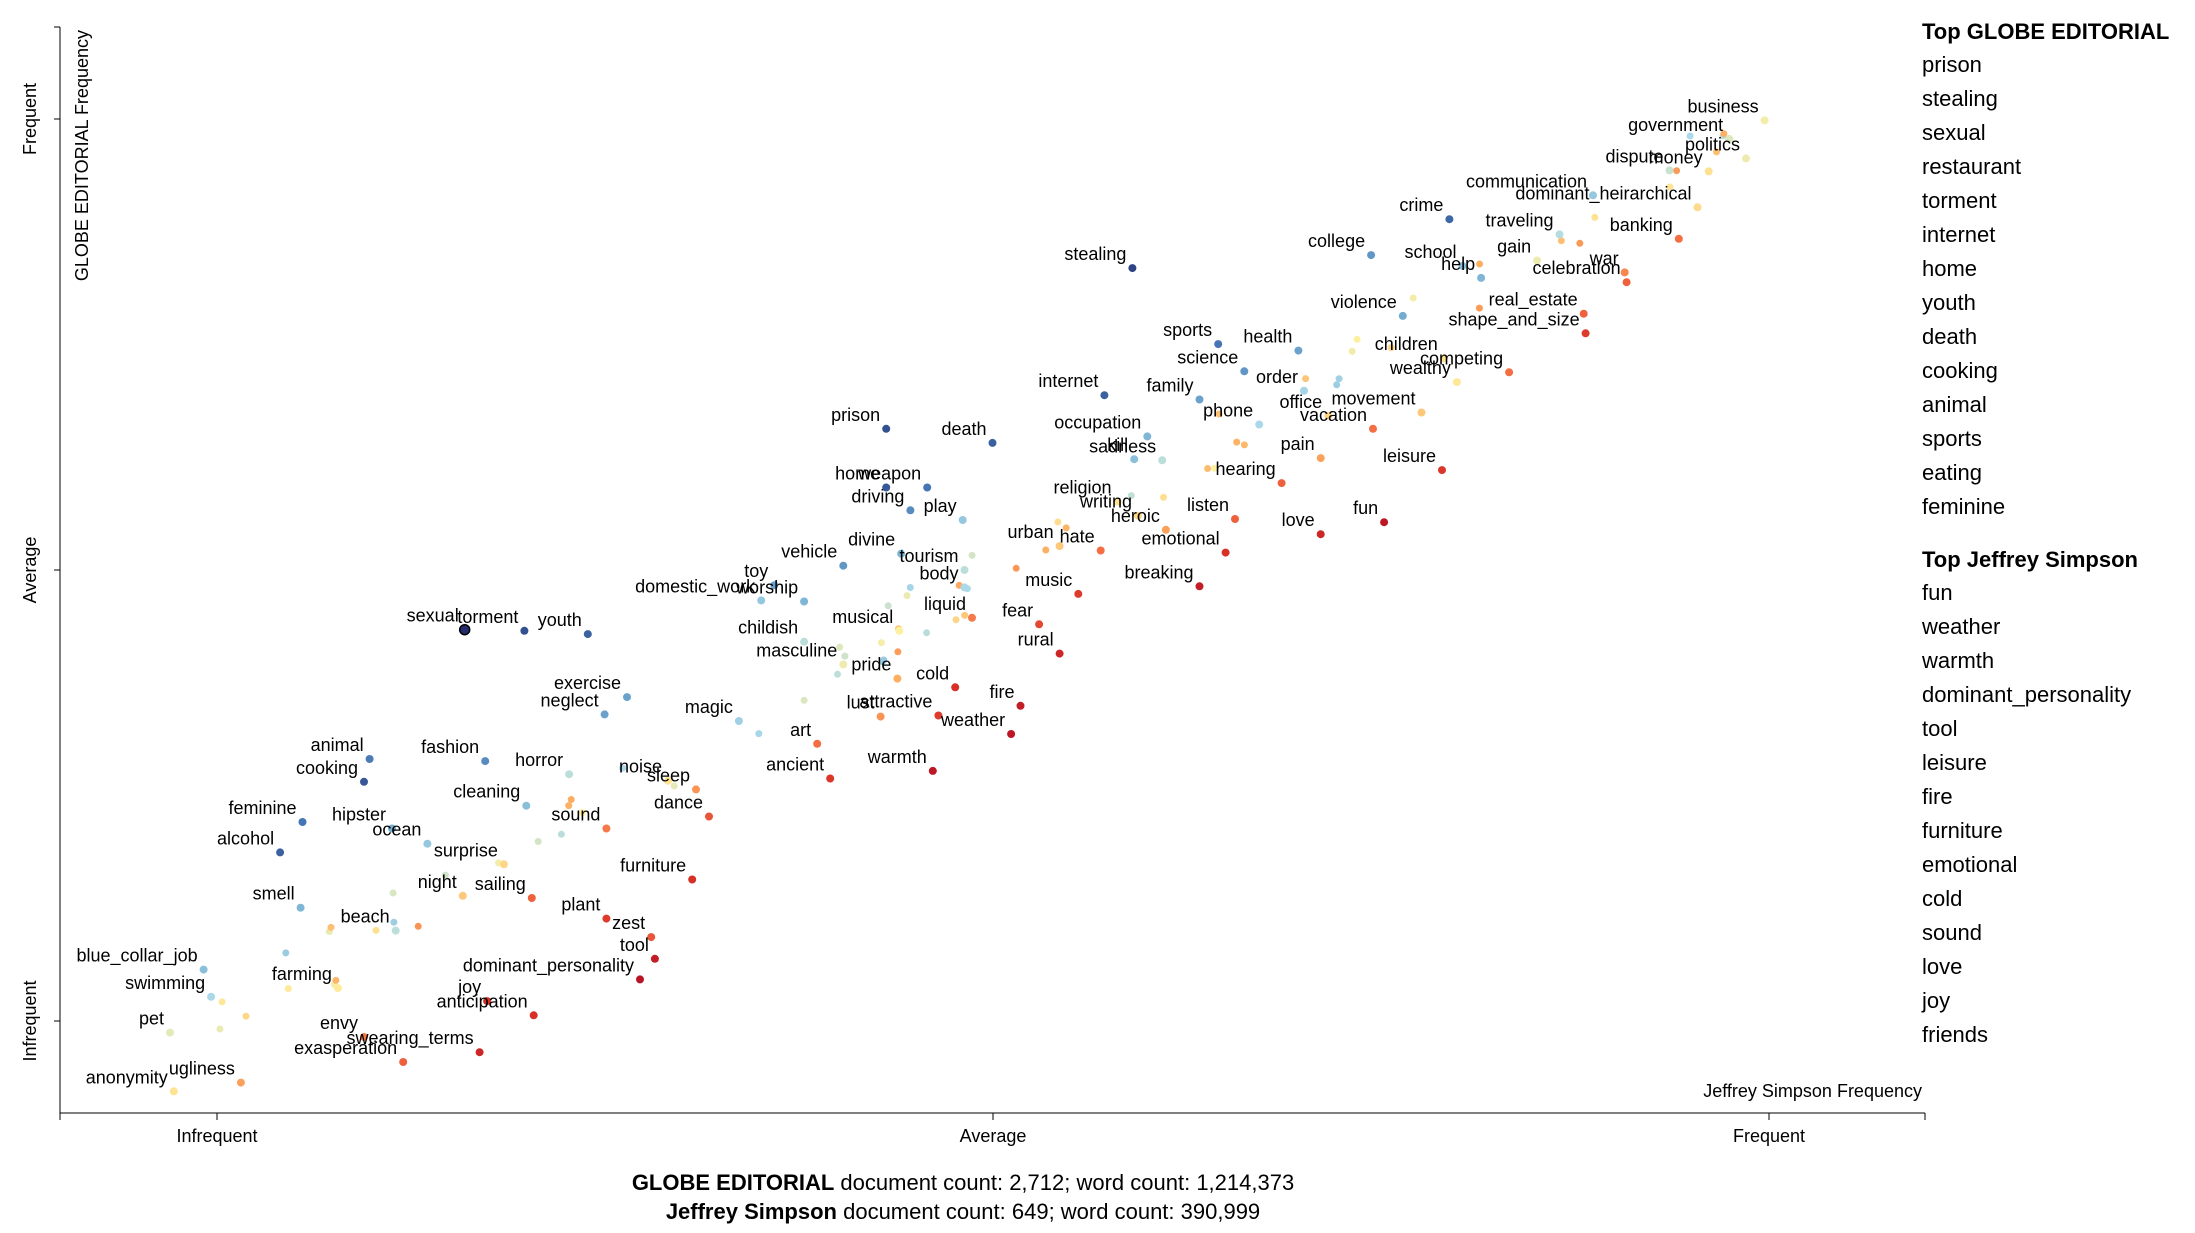  What do you see at coordinates (1533, 300) in the screenshot?
I see `term-label-real_estate: real_estate` at bounding box center [1533, 300].